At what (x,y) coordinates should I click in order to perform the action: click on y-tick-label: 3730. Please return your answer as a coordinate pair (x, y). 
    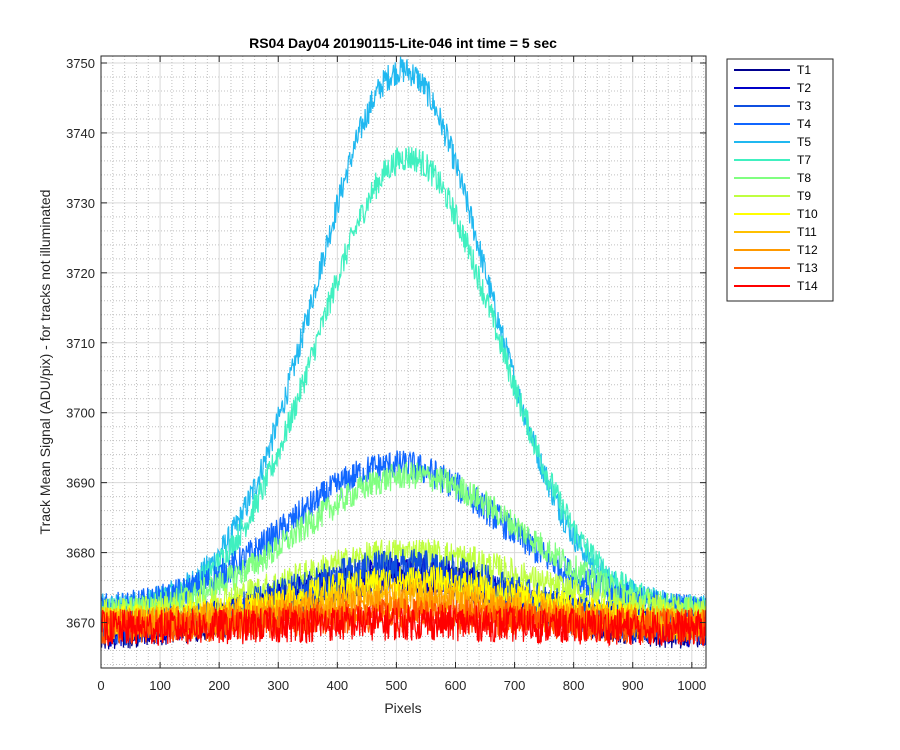
    Looking at the image, I should click on (80, 203).